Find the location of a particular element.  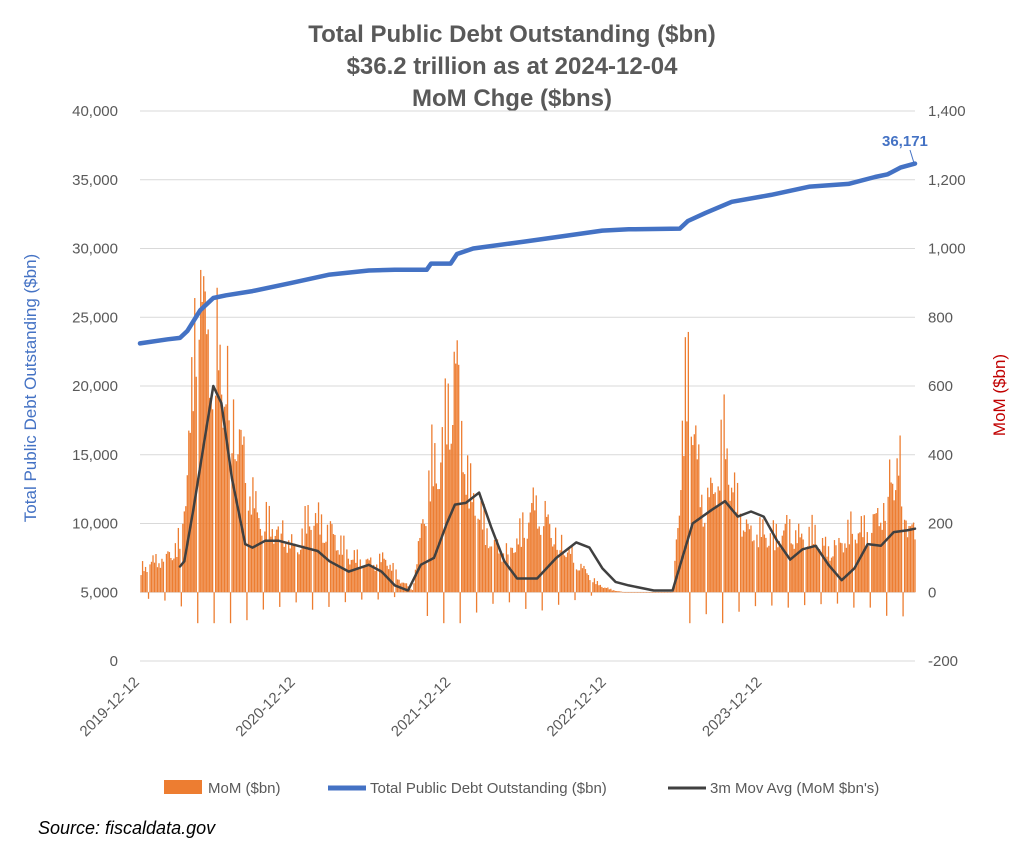

y-axis-left-title: Total Public Debt Outstanding ($bn) is located at coordinates (30, 388).